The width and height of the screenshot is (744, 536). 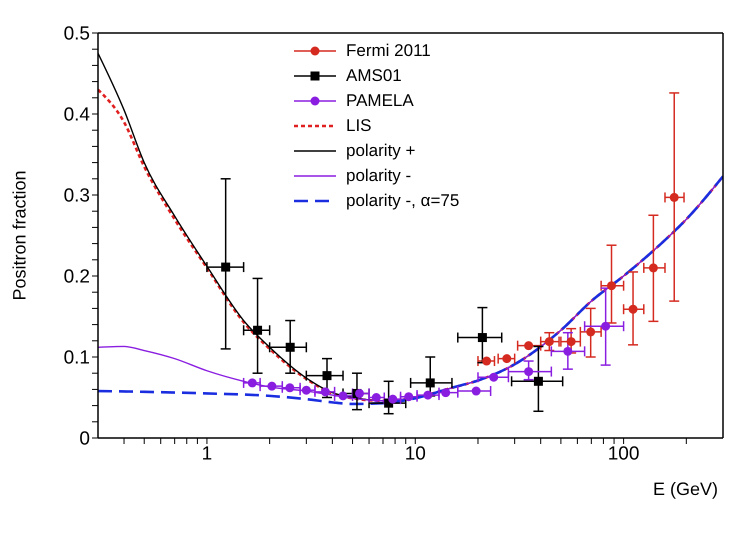 I want to click on legend-label: AMS01, so click(x=374, y=76).